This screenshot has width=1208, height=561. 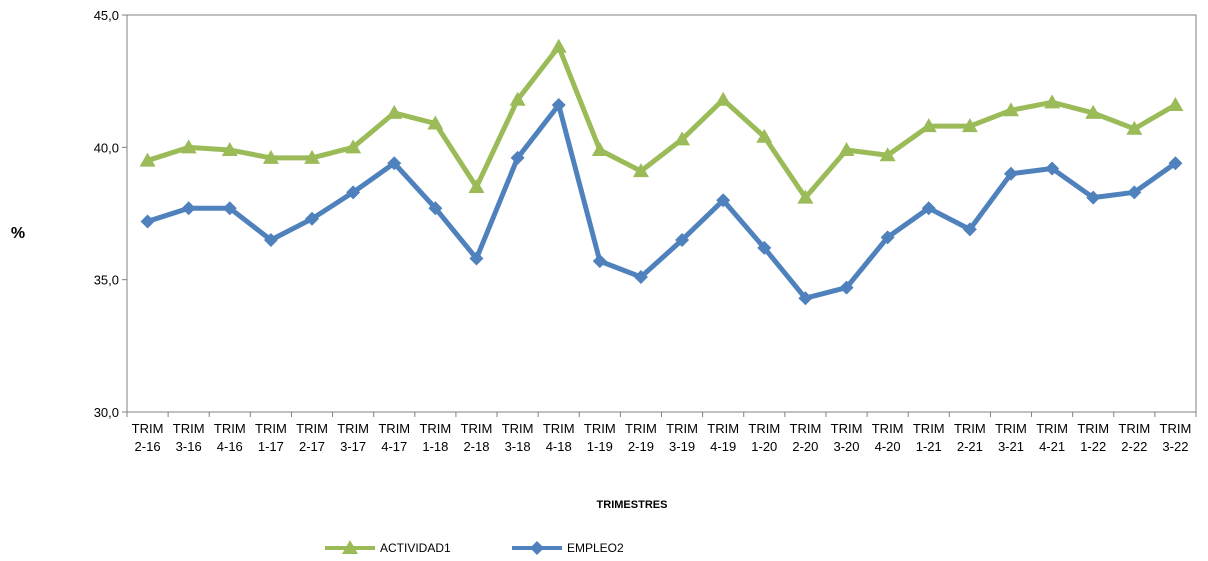 I want to click on legend: ACTIVIDAD1 EMPLEO2, so click(x=474, y=547).